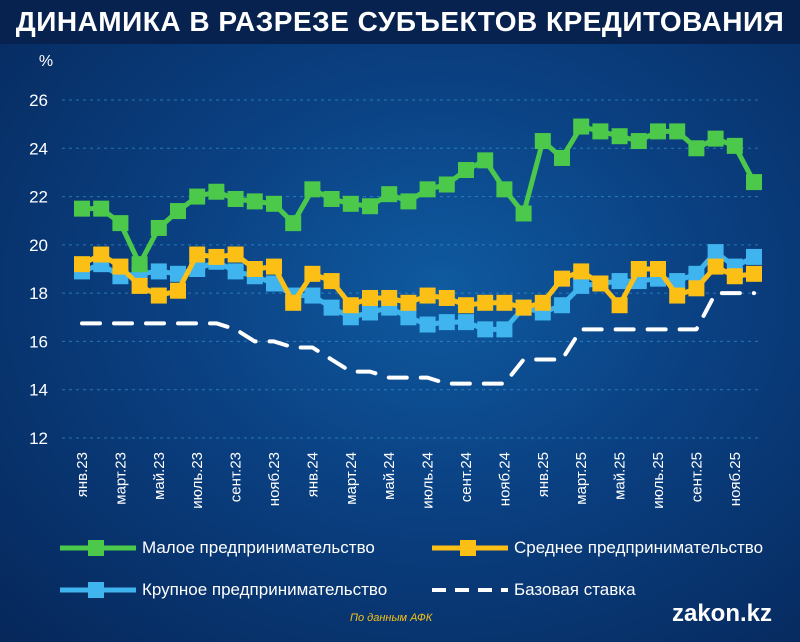 The width and height of the screenshot is (800, 642). Describe the element at coordinates (466, 477) in the screenshot. I see `x-tick-label: сент.24` at that location.